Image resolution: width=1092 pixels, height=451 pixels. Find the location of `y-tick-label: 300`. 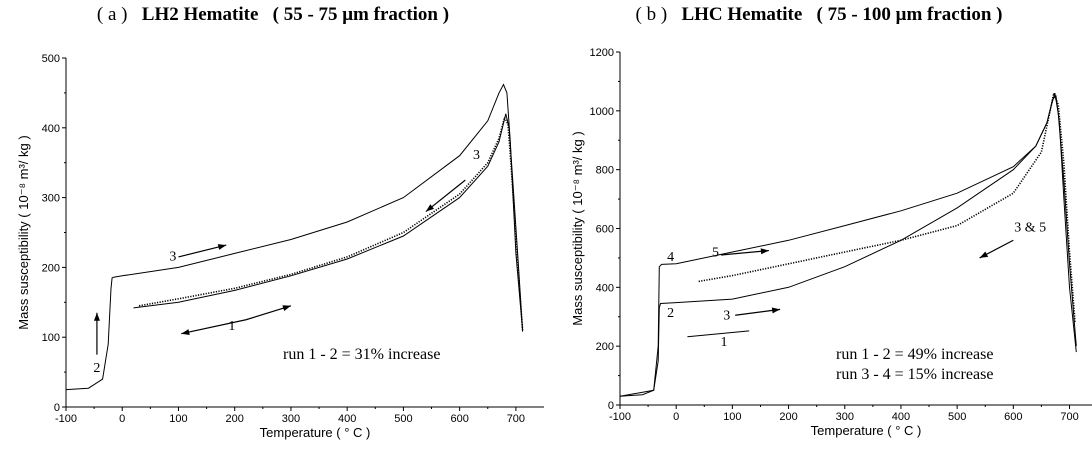

y-tick-label: 300 is located at coordinates (51, 199).